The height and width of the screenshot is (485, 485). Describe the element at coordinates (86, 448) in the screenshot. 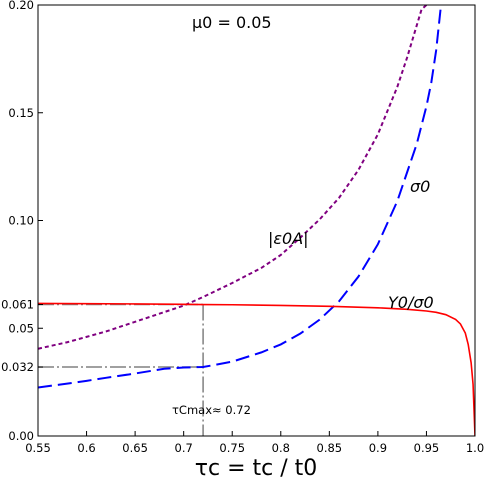

I see `x-tick-label: 0.6` at that location.